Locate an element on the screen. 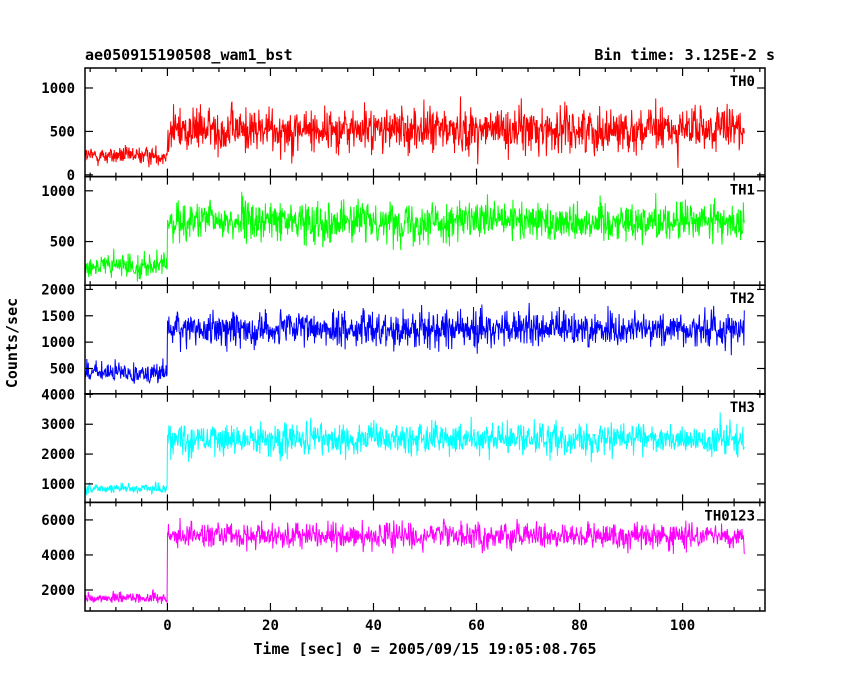  series-label-th0: TH0 is located at coordinates (742, 82).